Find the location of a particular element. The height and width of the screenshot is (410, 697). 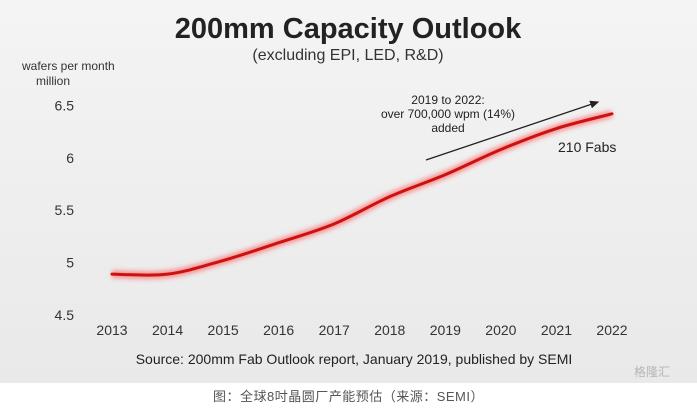

watermark: 格隆汇 is located at coordinates (652, 371).